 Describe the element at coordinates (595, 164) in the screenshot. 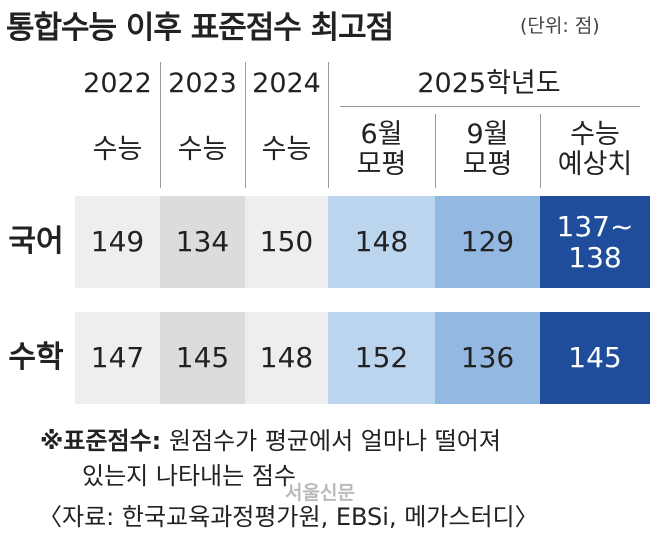

I see `subheader-text: 예상치` at that location.